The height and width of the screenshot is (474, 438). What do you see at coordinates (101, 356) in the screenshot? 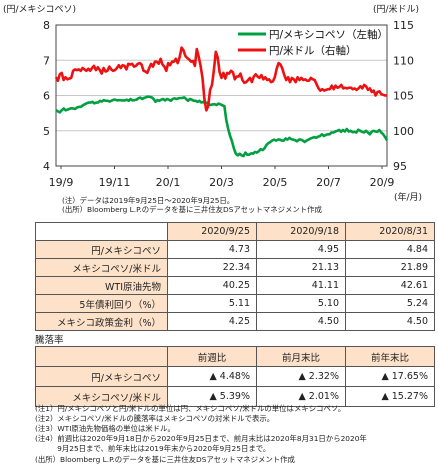
I see `change-table-corner` at bounding box center [101, 356].